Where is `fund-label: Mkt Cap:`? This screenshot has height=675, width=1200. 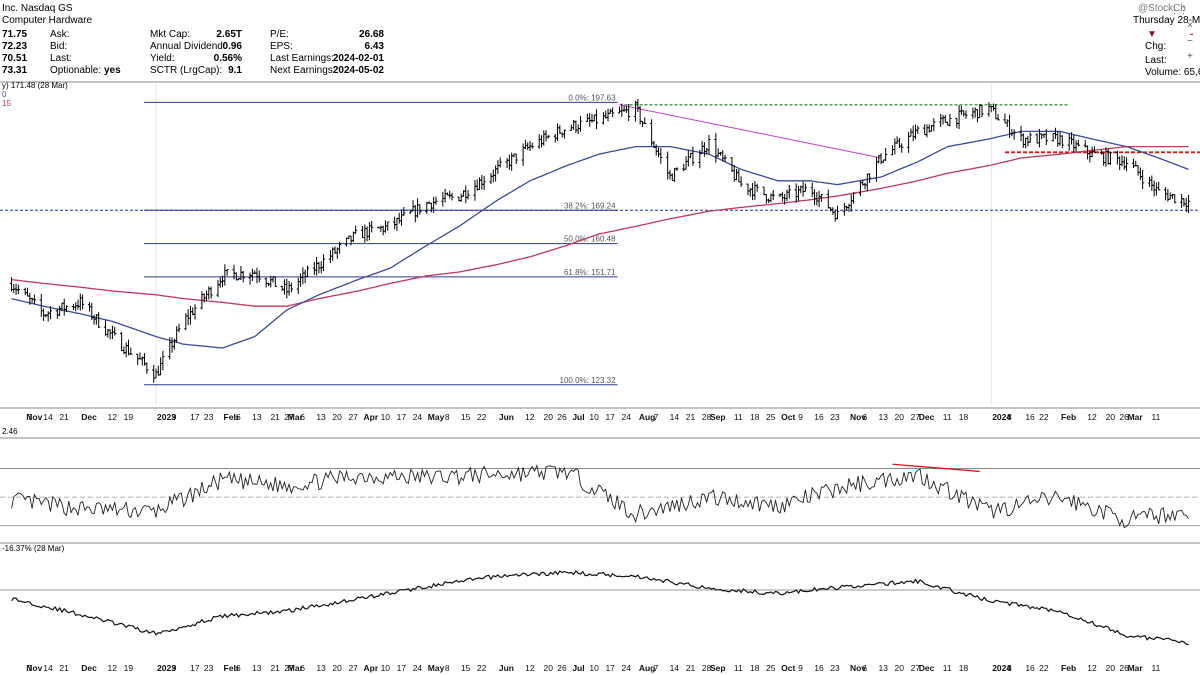 fund-label: Mkt Cap: is located at coordinates (170, 34).